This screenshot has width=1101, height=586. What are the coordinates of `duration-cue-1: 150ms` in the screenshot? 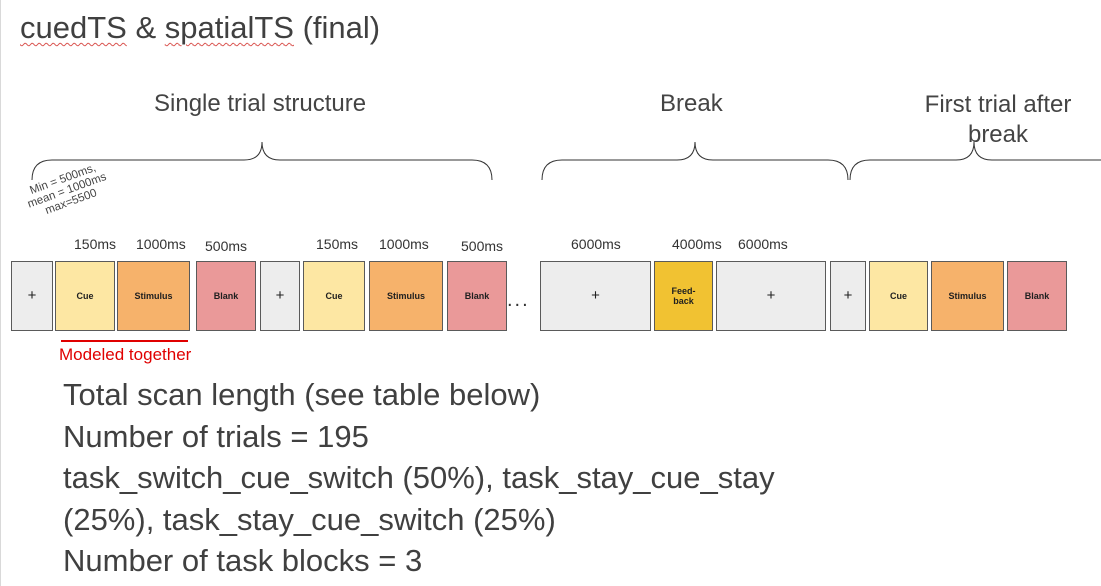 It's located at (95, 244).